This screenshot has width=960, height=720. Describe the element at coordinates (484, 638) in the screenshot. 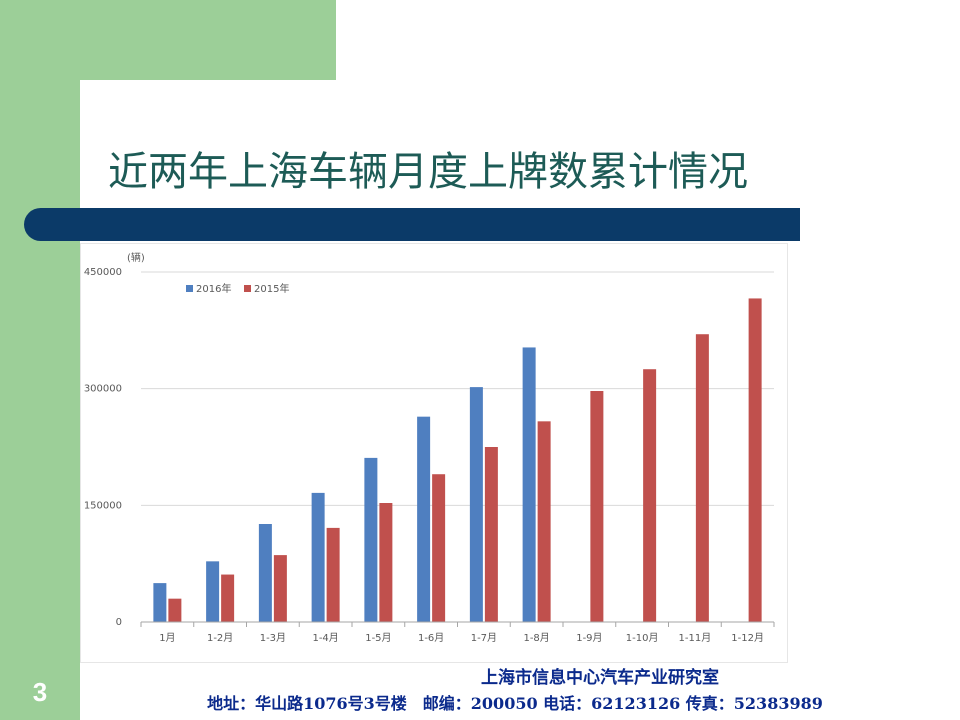

I see `x-tick-label: 1-7月` at that location.